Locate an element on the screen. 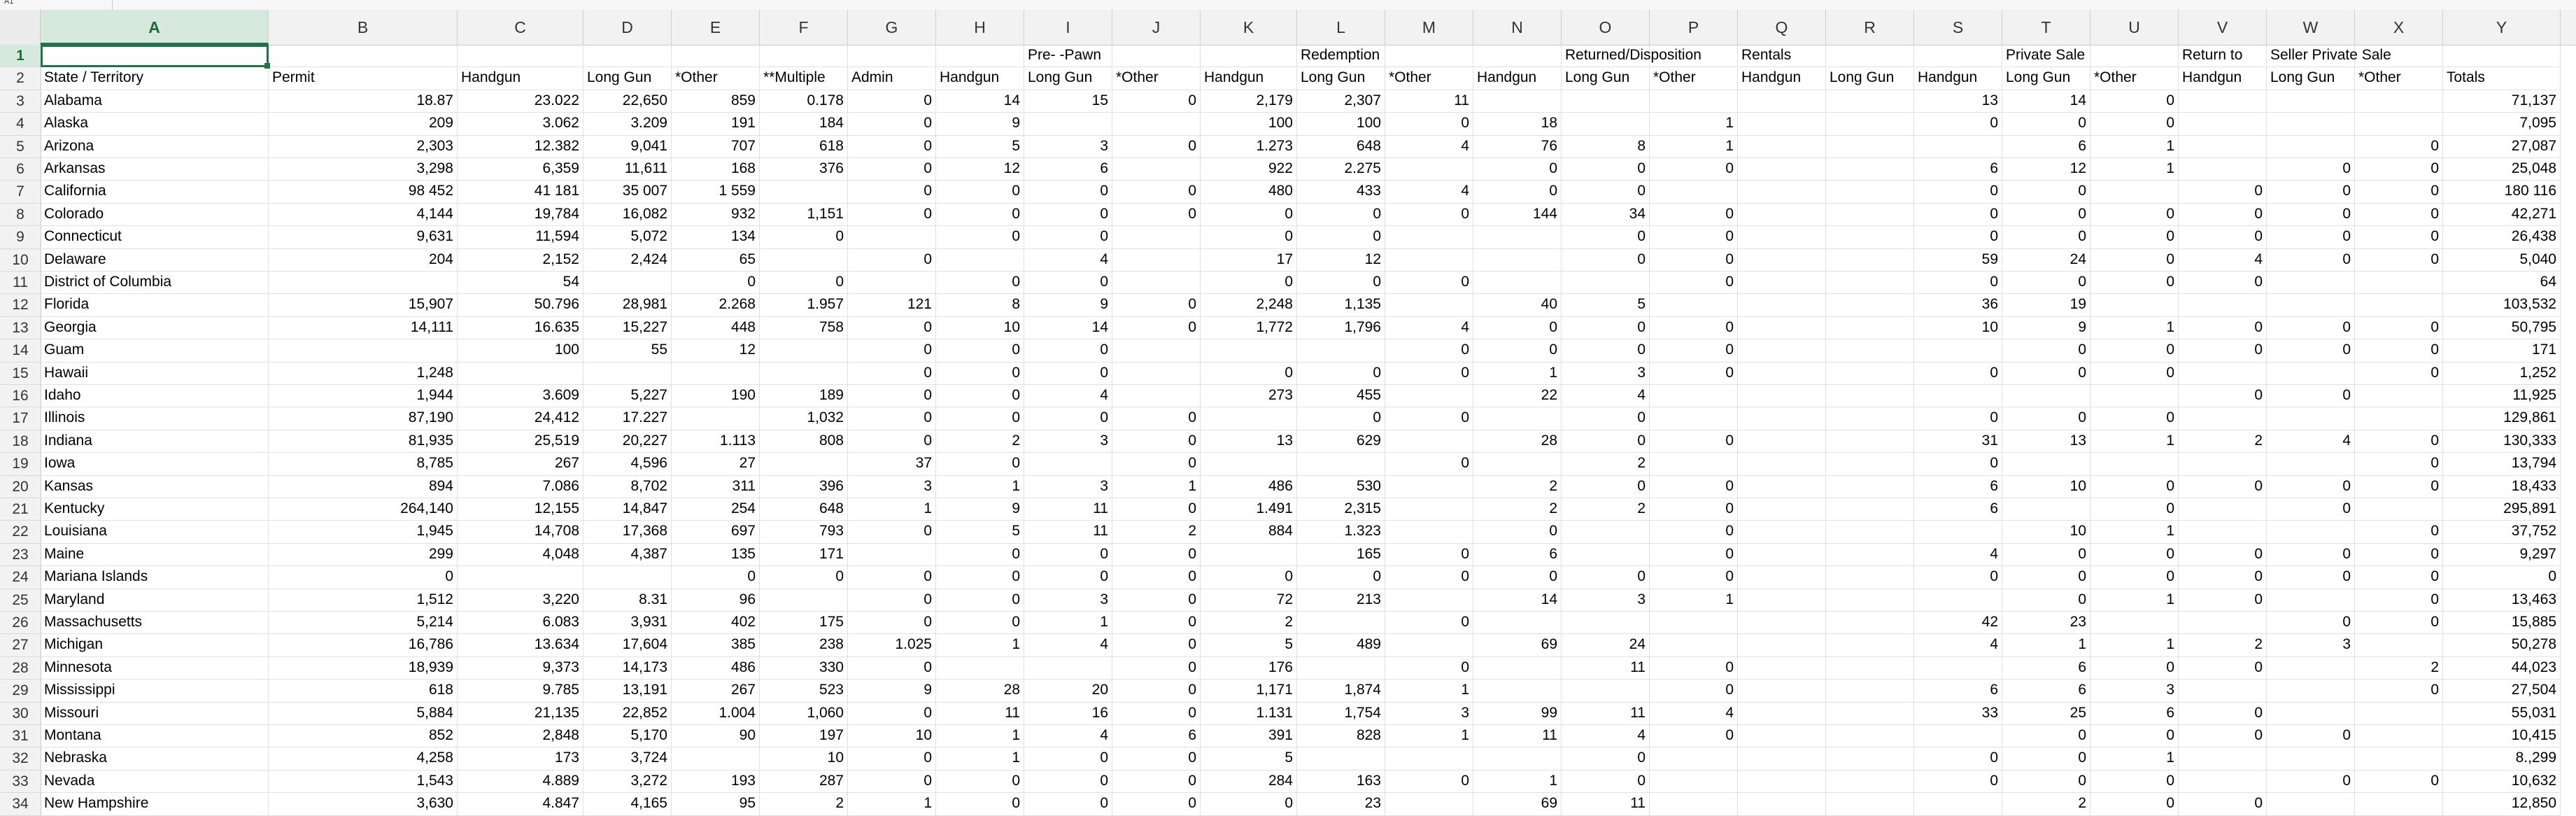  cell-b28: 18,939 is located at coordinates (363, 668).